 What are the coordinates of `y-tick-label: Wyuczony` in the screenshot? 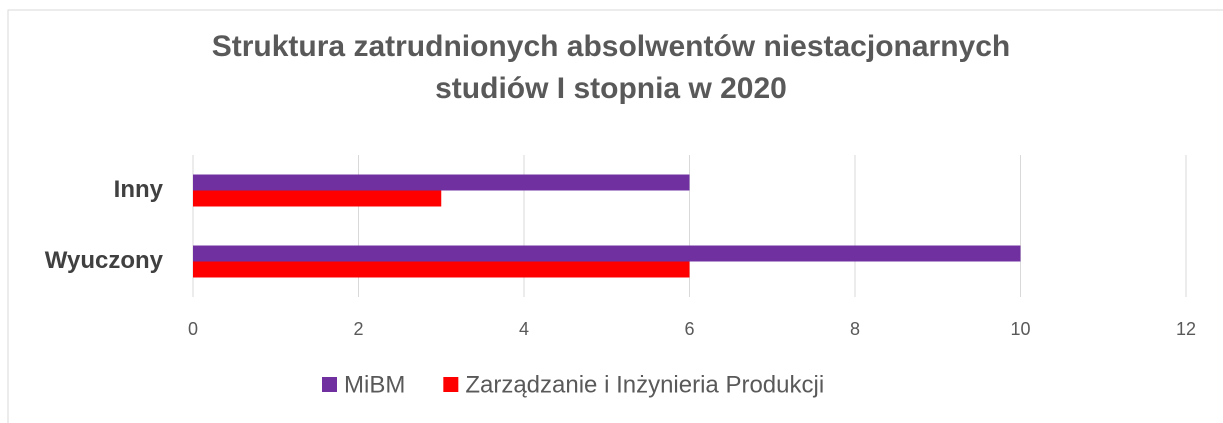 It's located at (104, 260).